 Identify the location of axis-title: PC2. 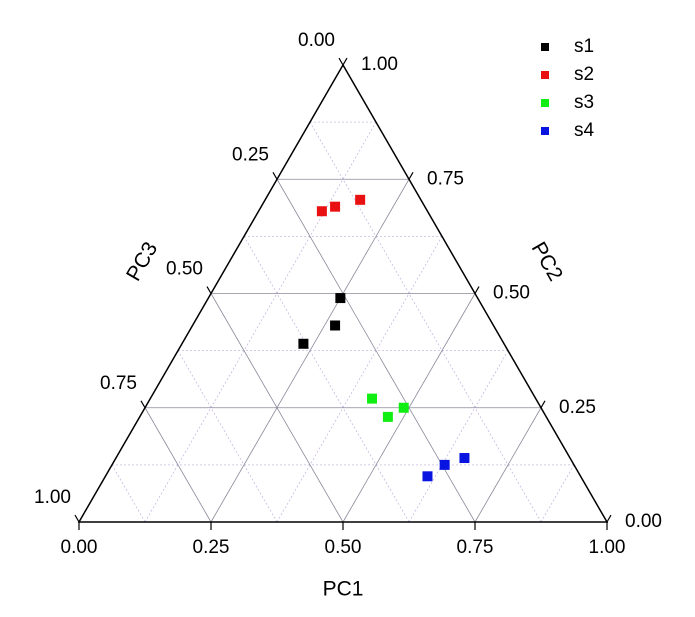
(547, 261).